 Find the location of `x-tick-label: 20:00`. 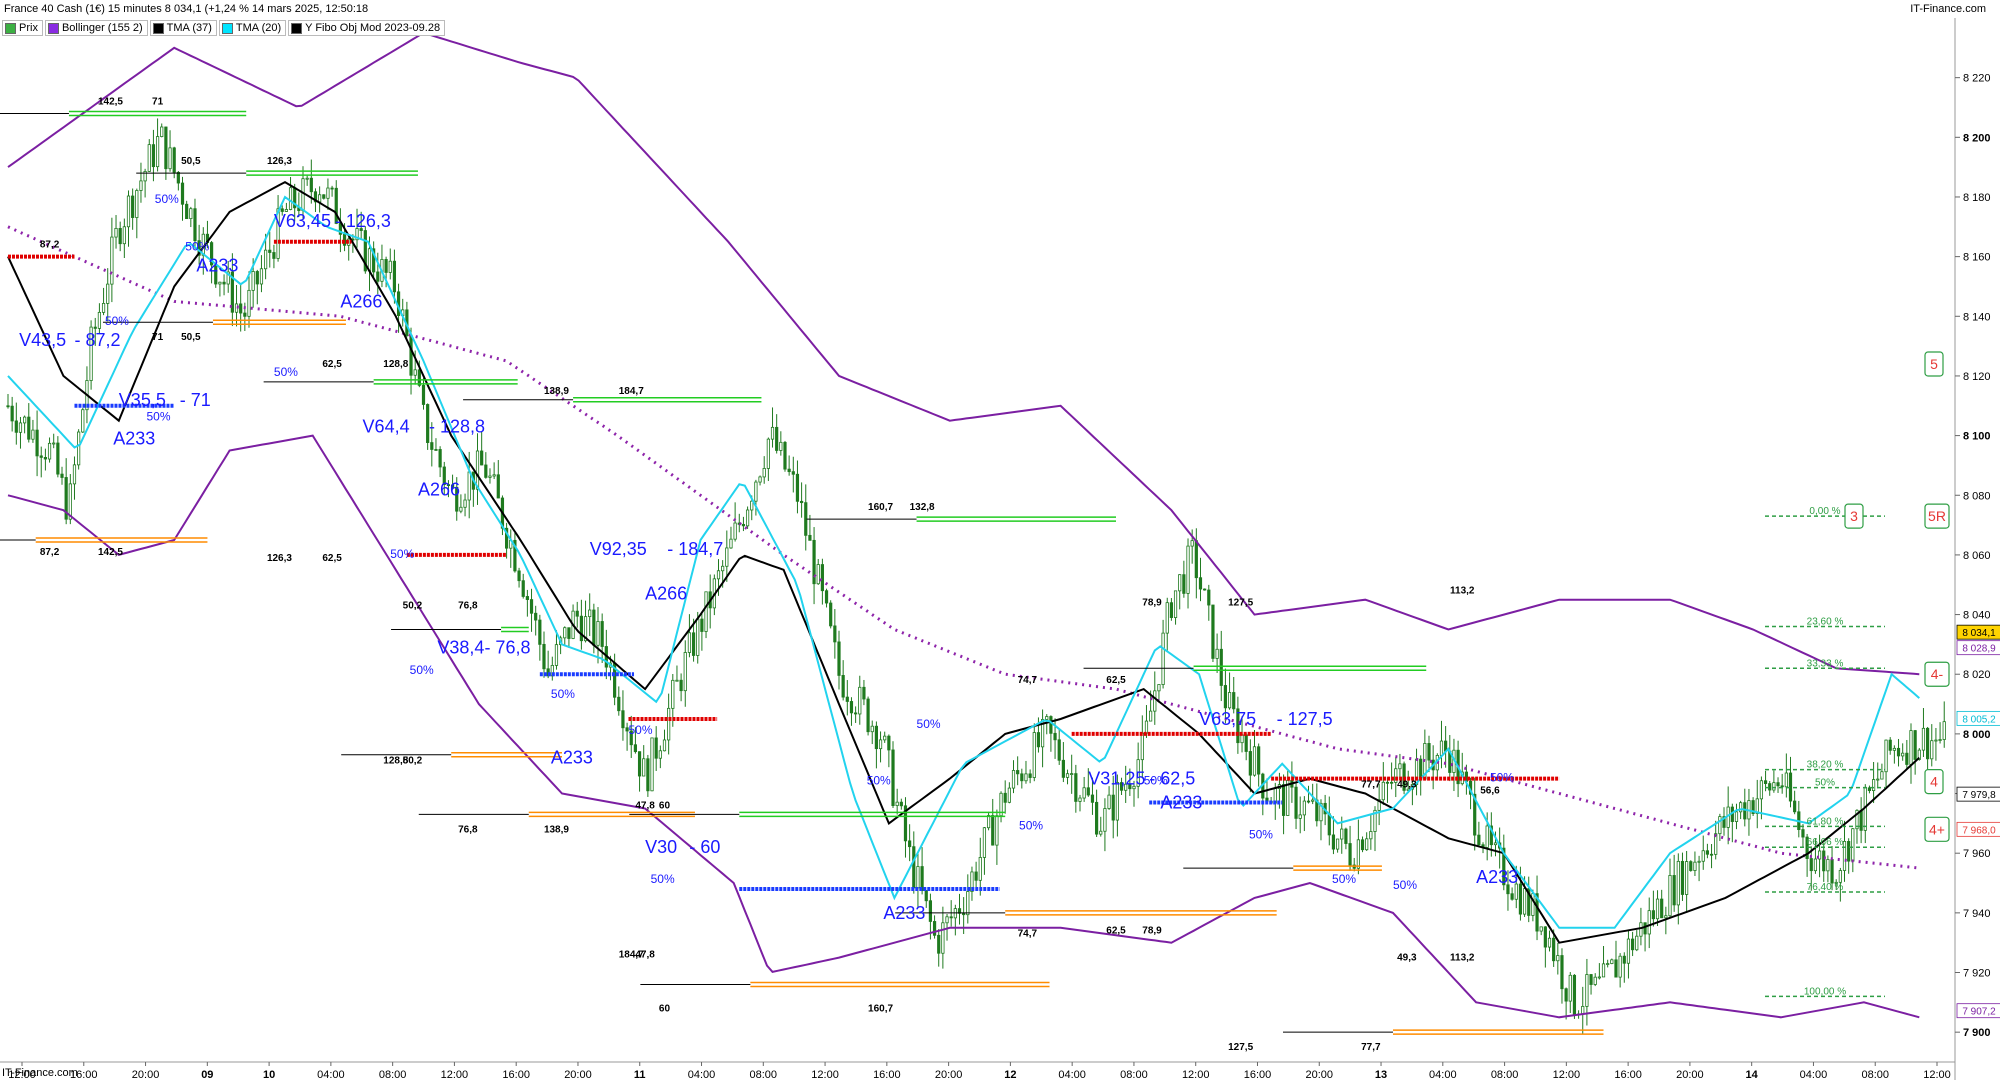

x-tick-label: 20:00 is located at coordinates (578, 1074).